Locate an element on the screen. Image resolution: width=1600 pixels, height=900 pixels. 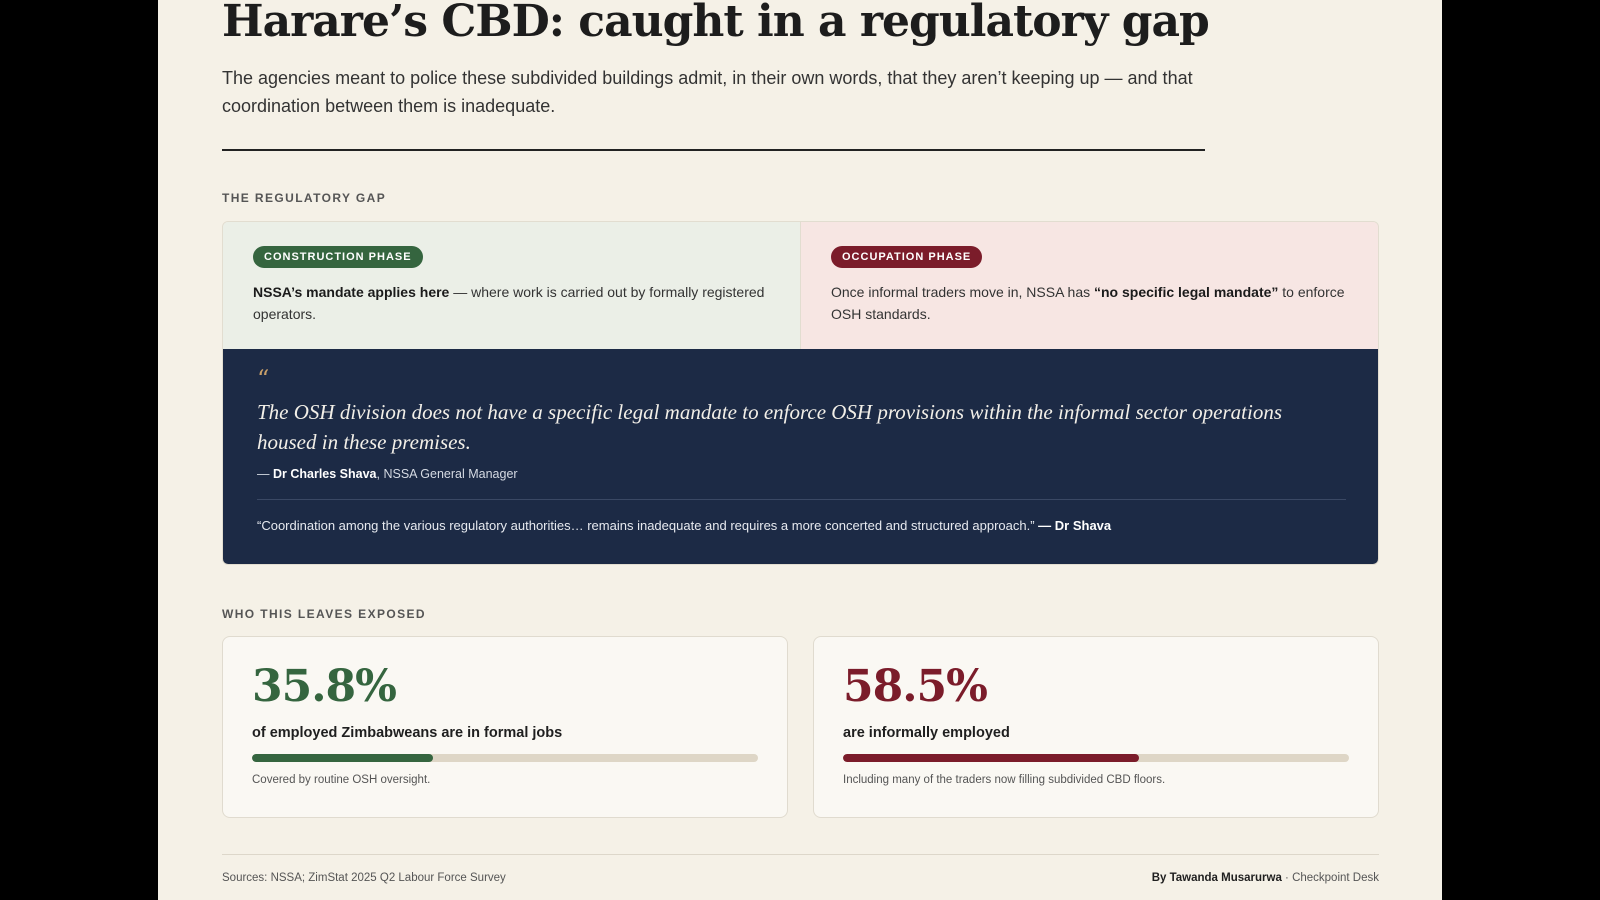
byline-desk: · Checkpoint Desk is located at coordinates (1330, 878).